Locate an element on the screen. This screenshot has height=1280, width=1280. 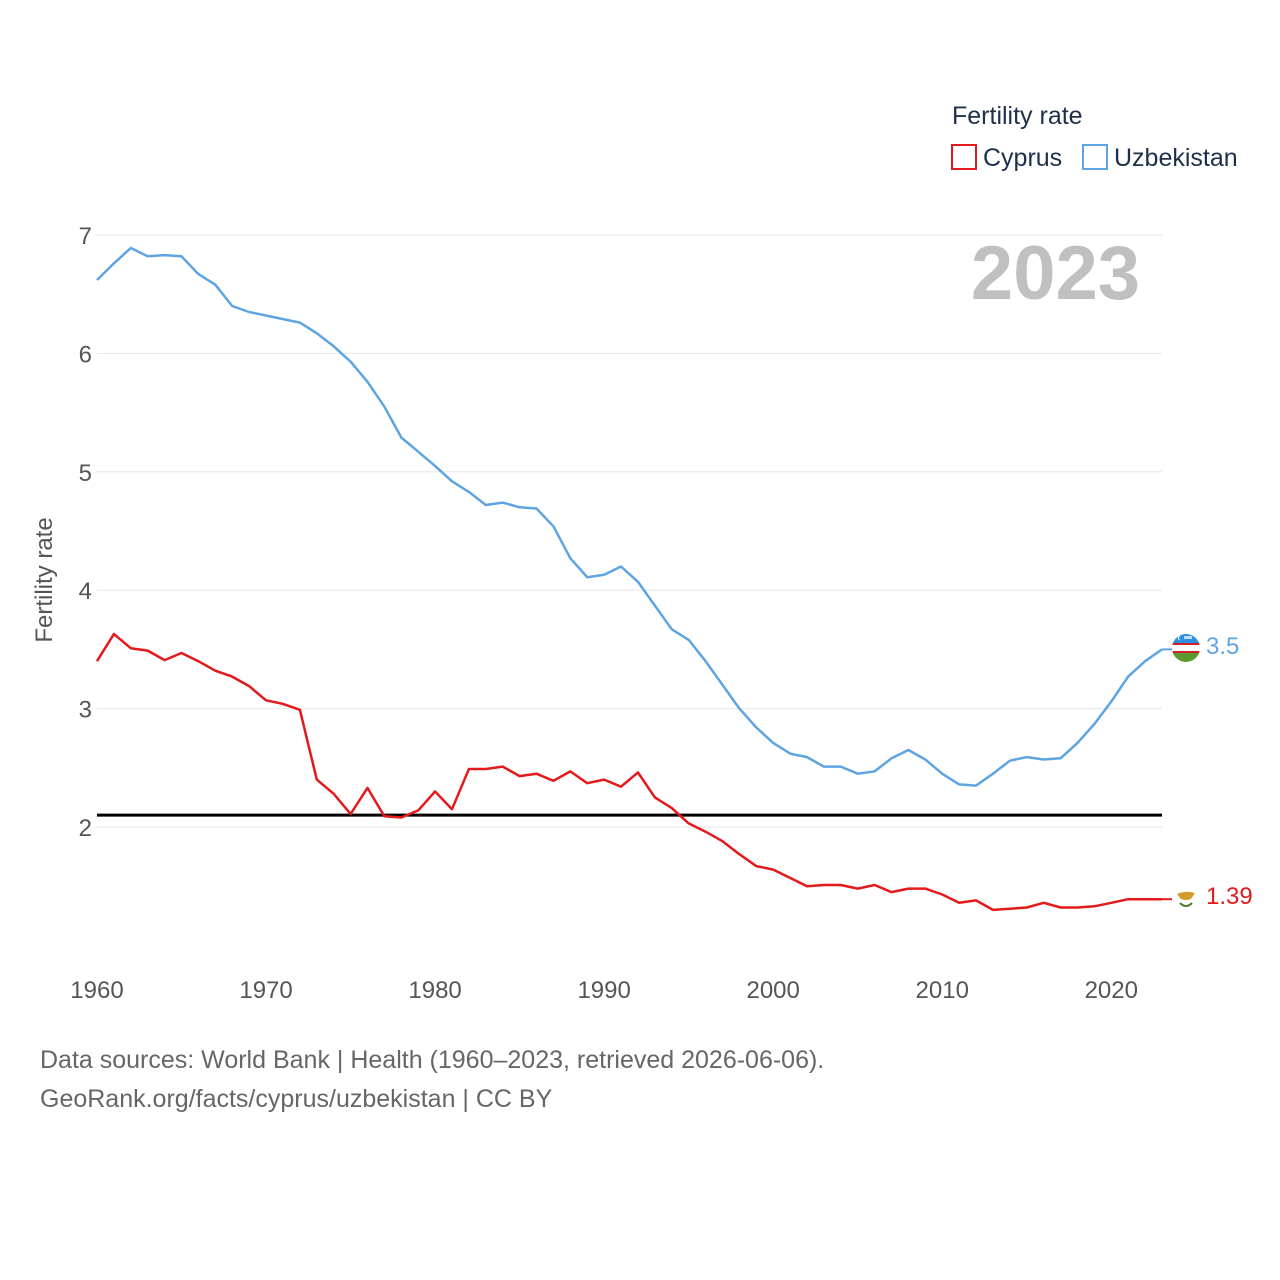
end-marker-cyprus: 1.39 is located at coordinates (1207, 897).